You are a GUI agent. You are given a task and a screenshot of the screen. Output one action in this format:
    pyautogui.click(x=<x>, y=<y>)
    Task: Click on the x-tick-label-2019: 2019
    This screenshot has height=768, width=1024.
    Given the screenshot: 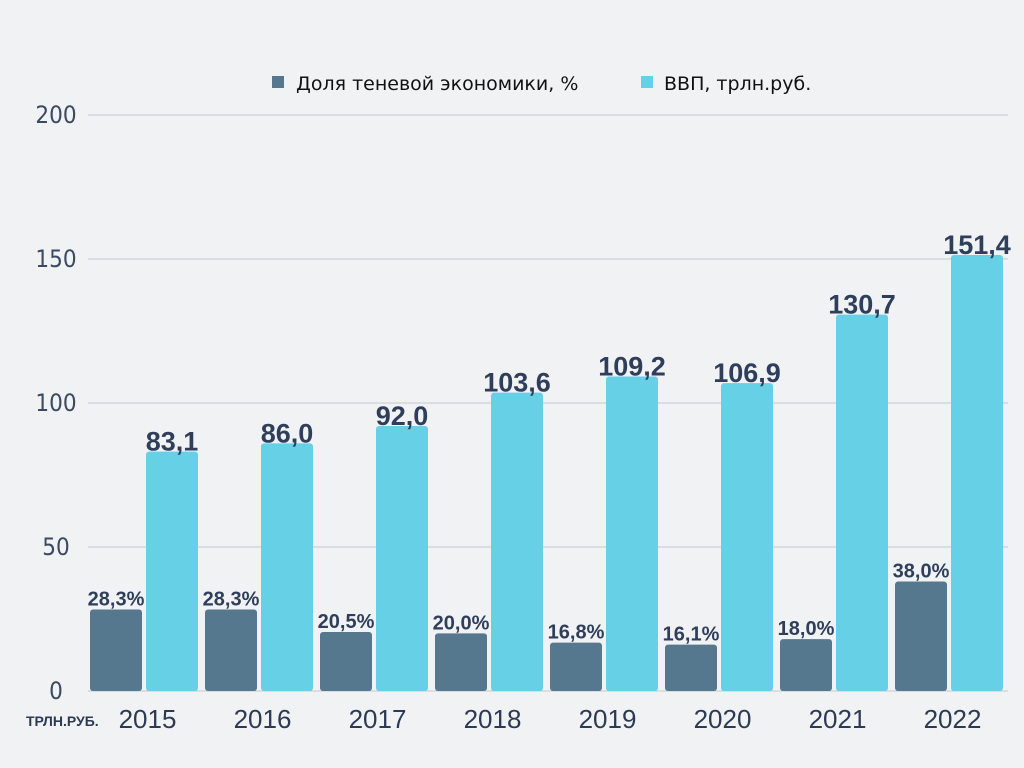 What is the action you would take?
    pyautogui.click(x=608, y=719)
    